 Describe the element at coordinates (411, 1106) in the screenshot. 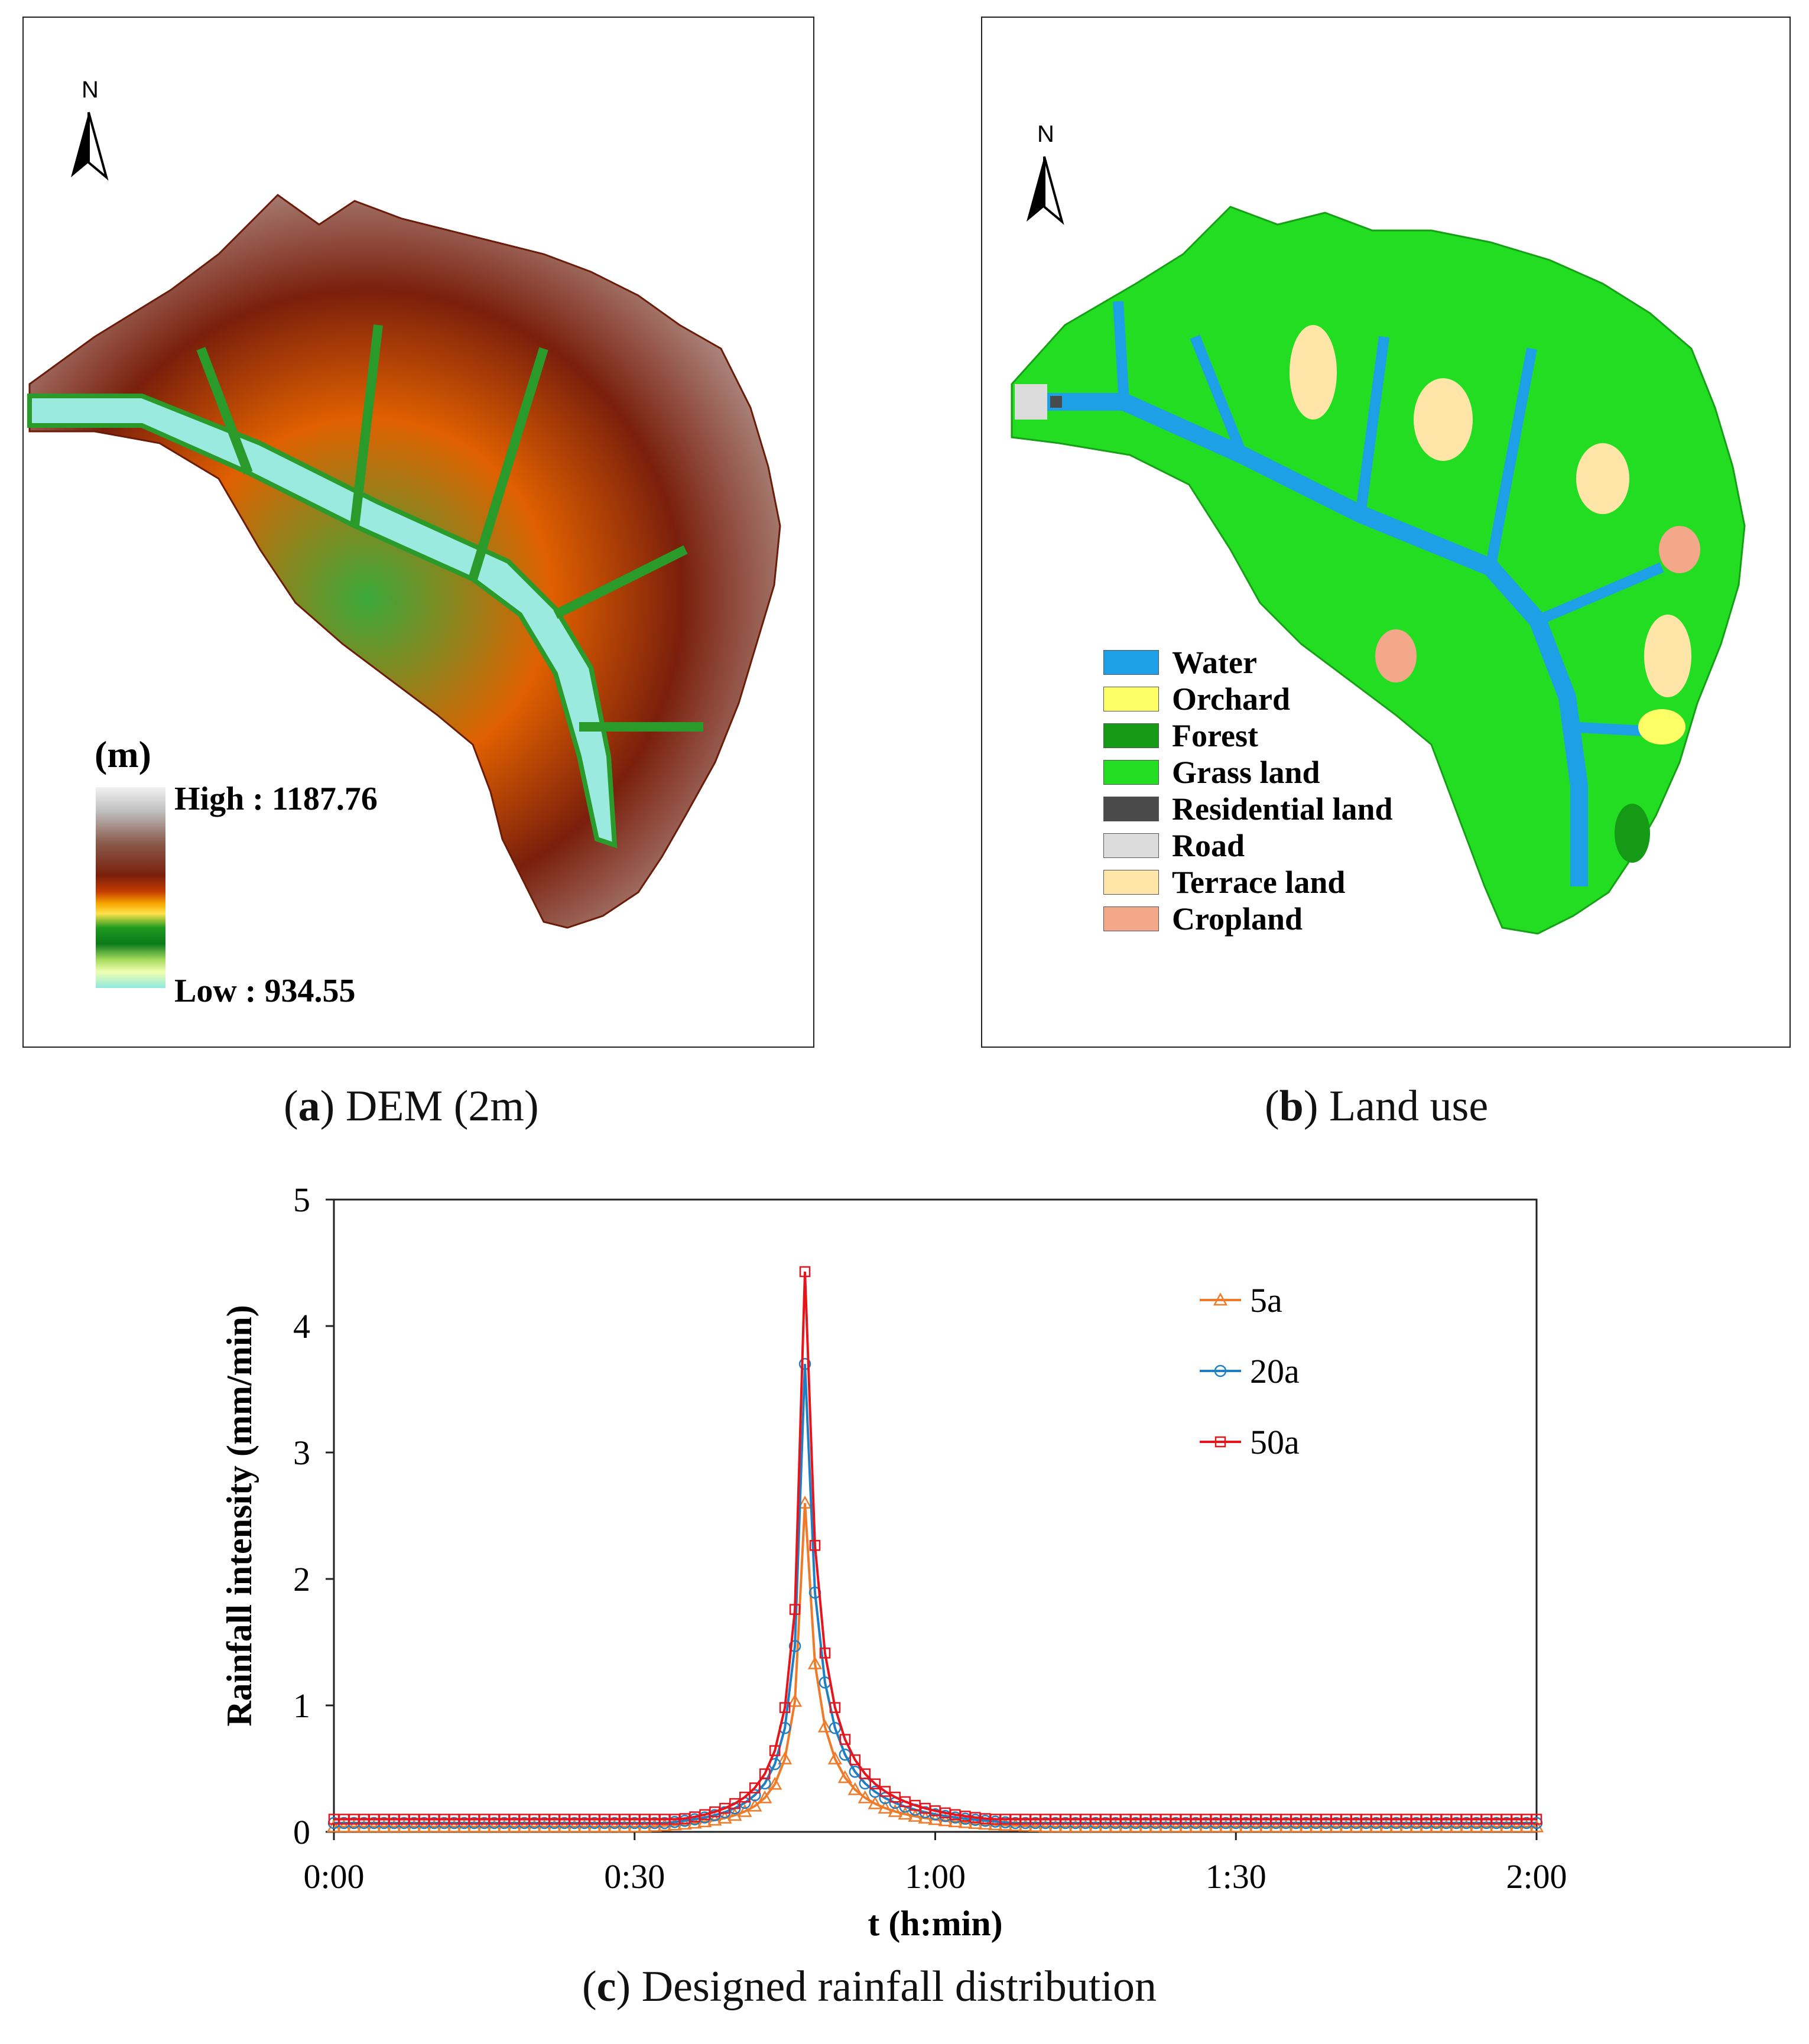

I see `caption-a: (a) DEM (2m)` at that location.